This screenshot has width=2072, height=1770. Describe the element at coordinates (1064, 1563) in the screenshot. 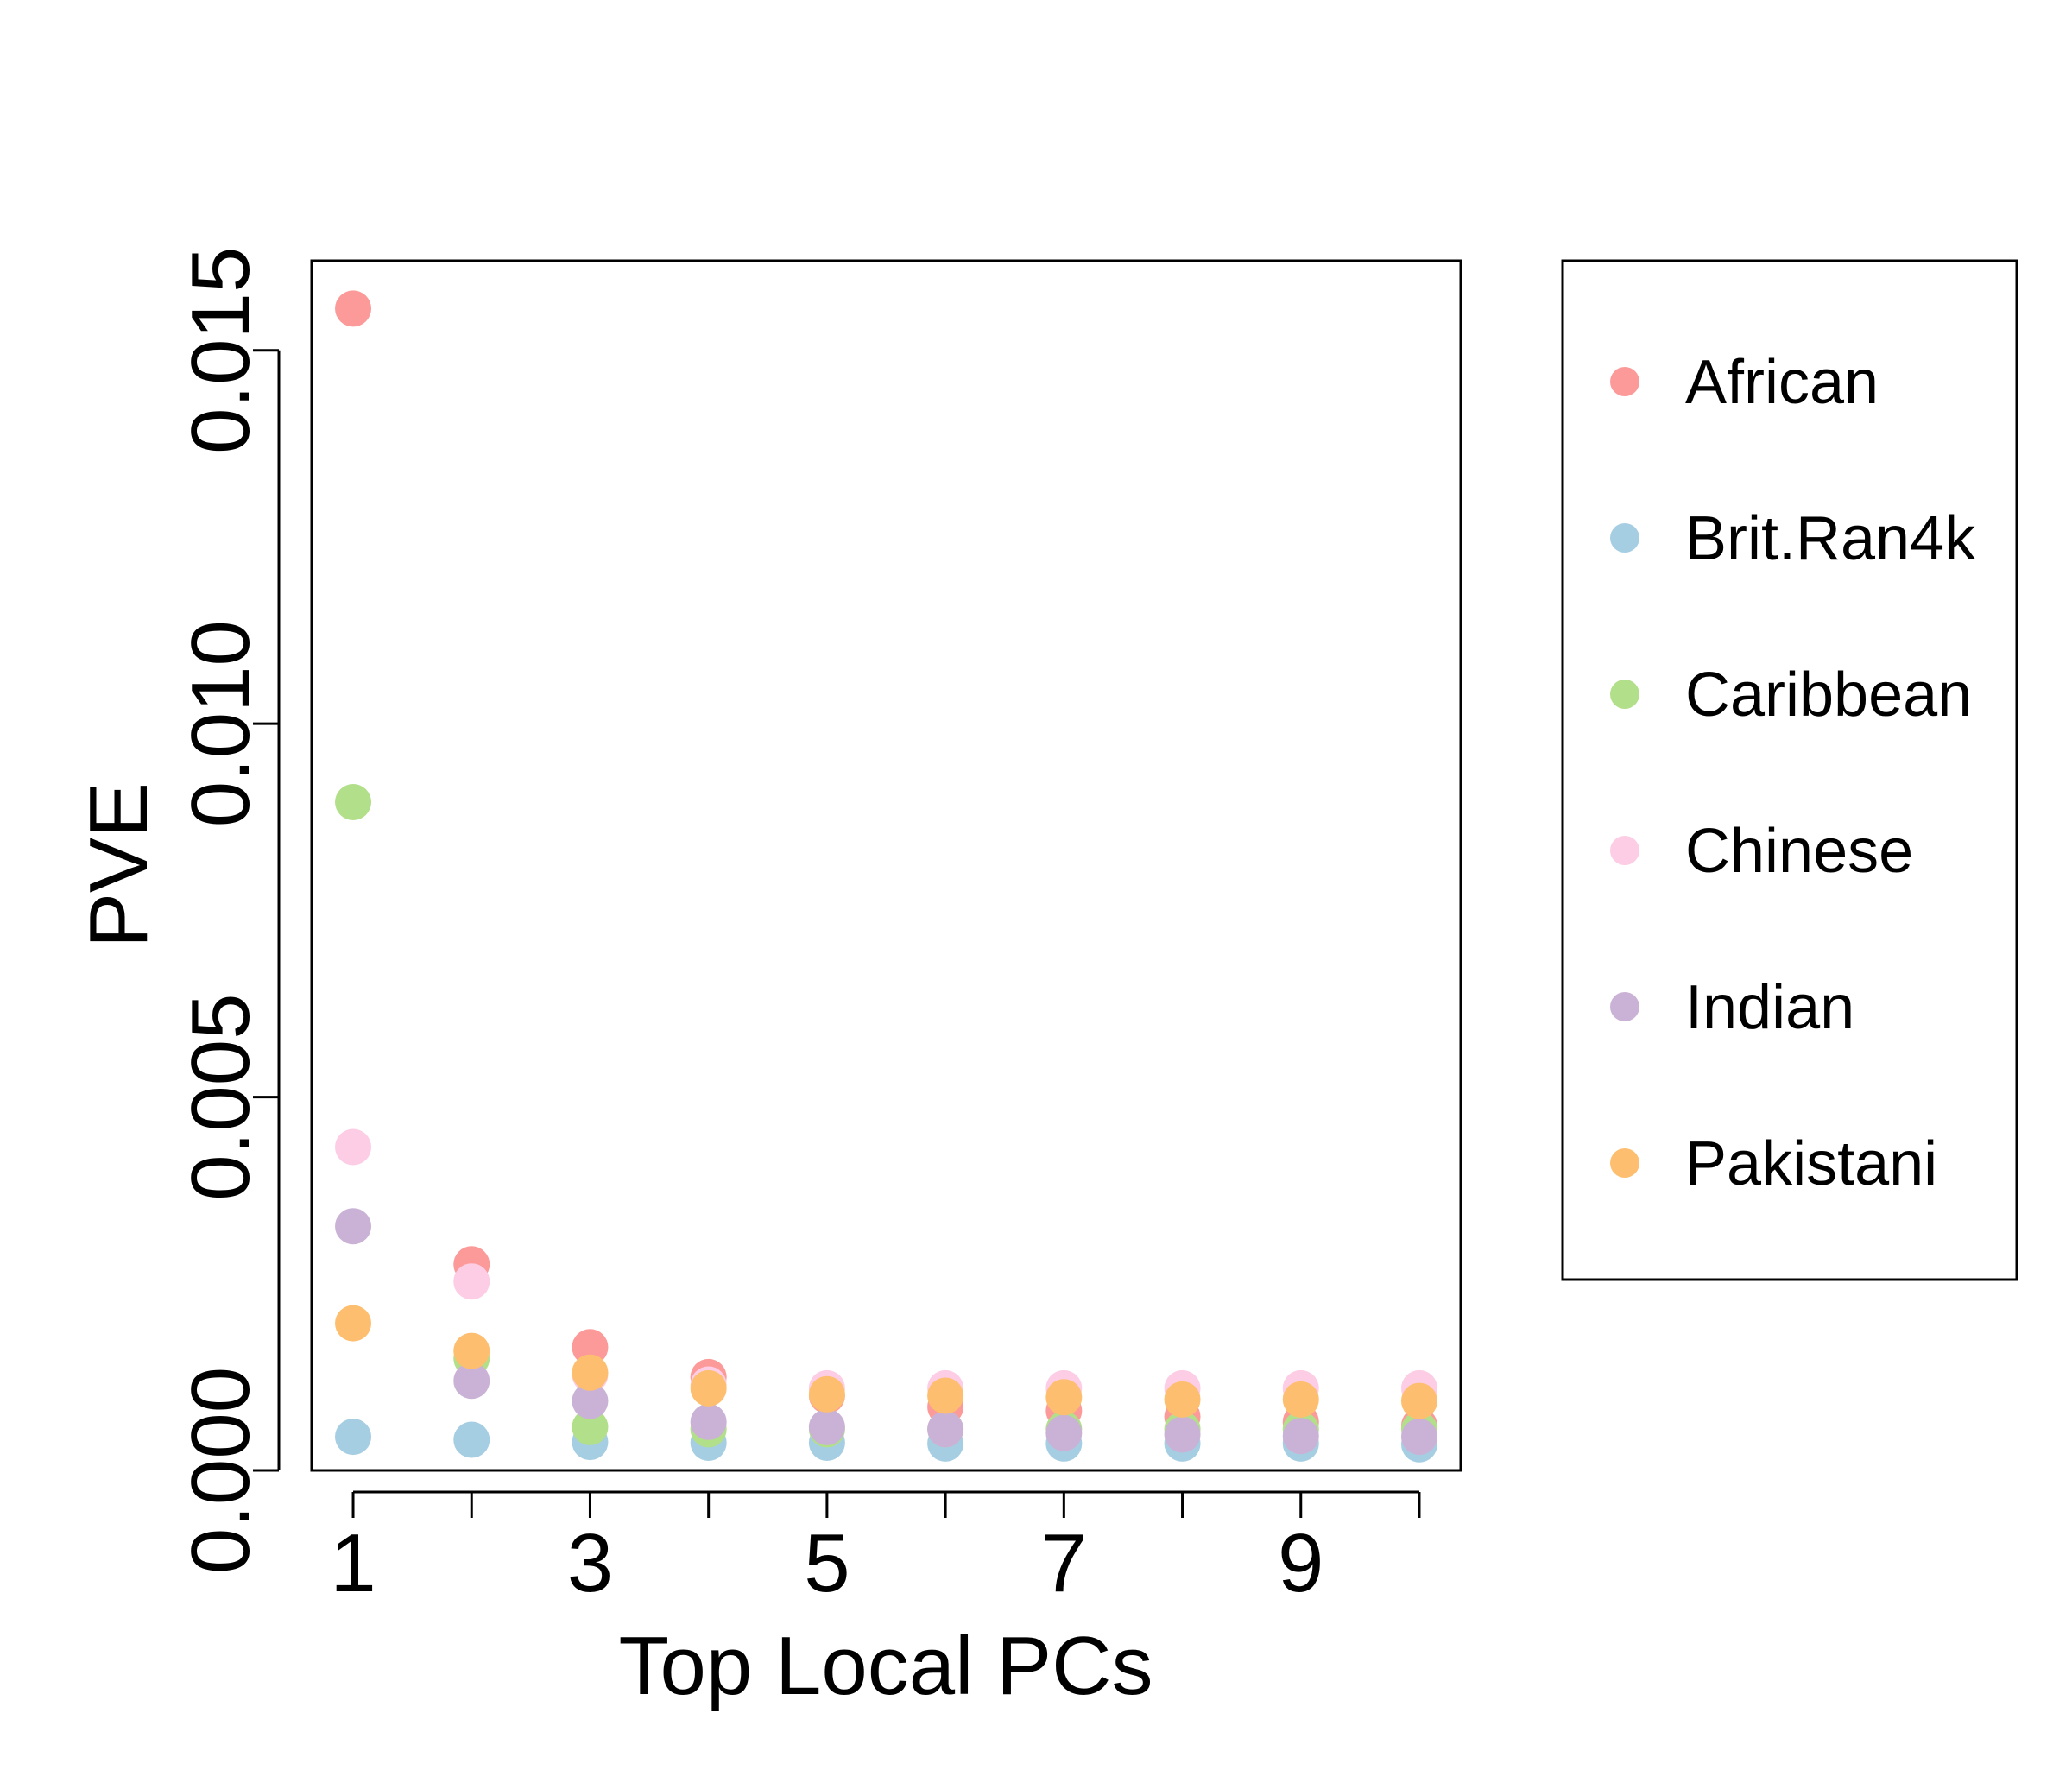

I see `x-tick-label: 7` at that location.